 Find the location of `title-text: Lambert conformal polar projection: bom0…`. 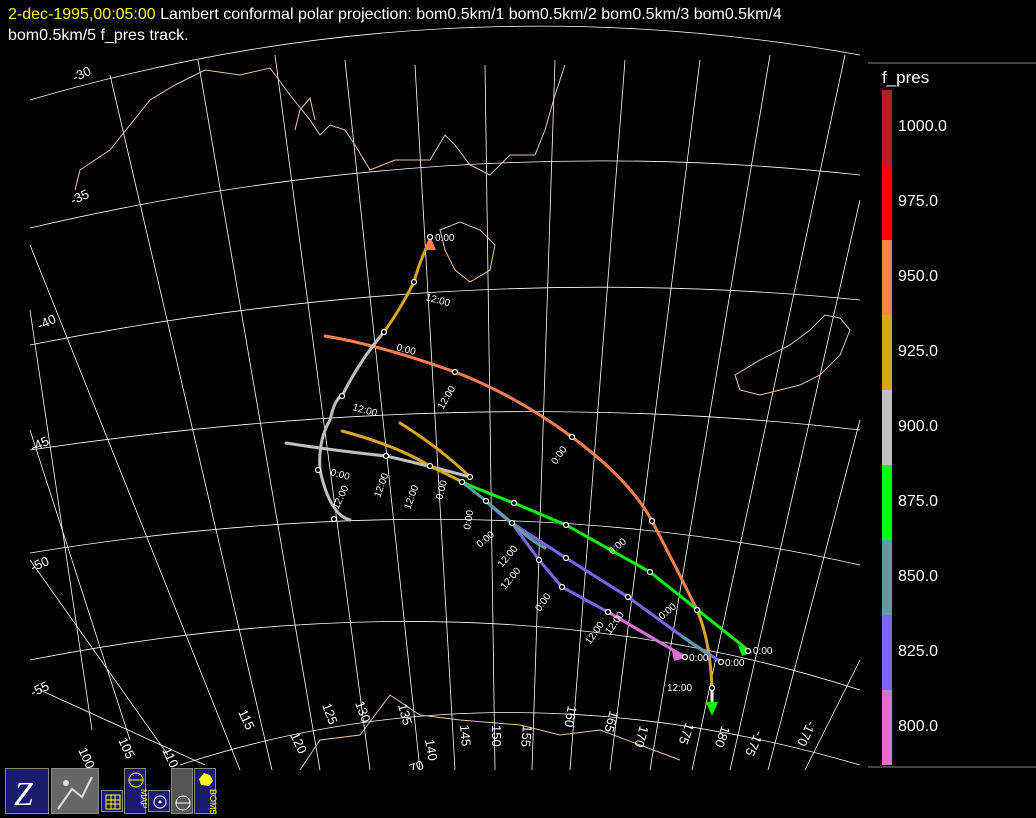

title-text: Lambert conformal polar projection: bom0… is located at coordinates (468, 14).